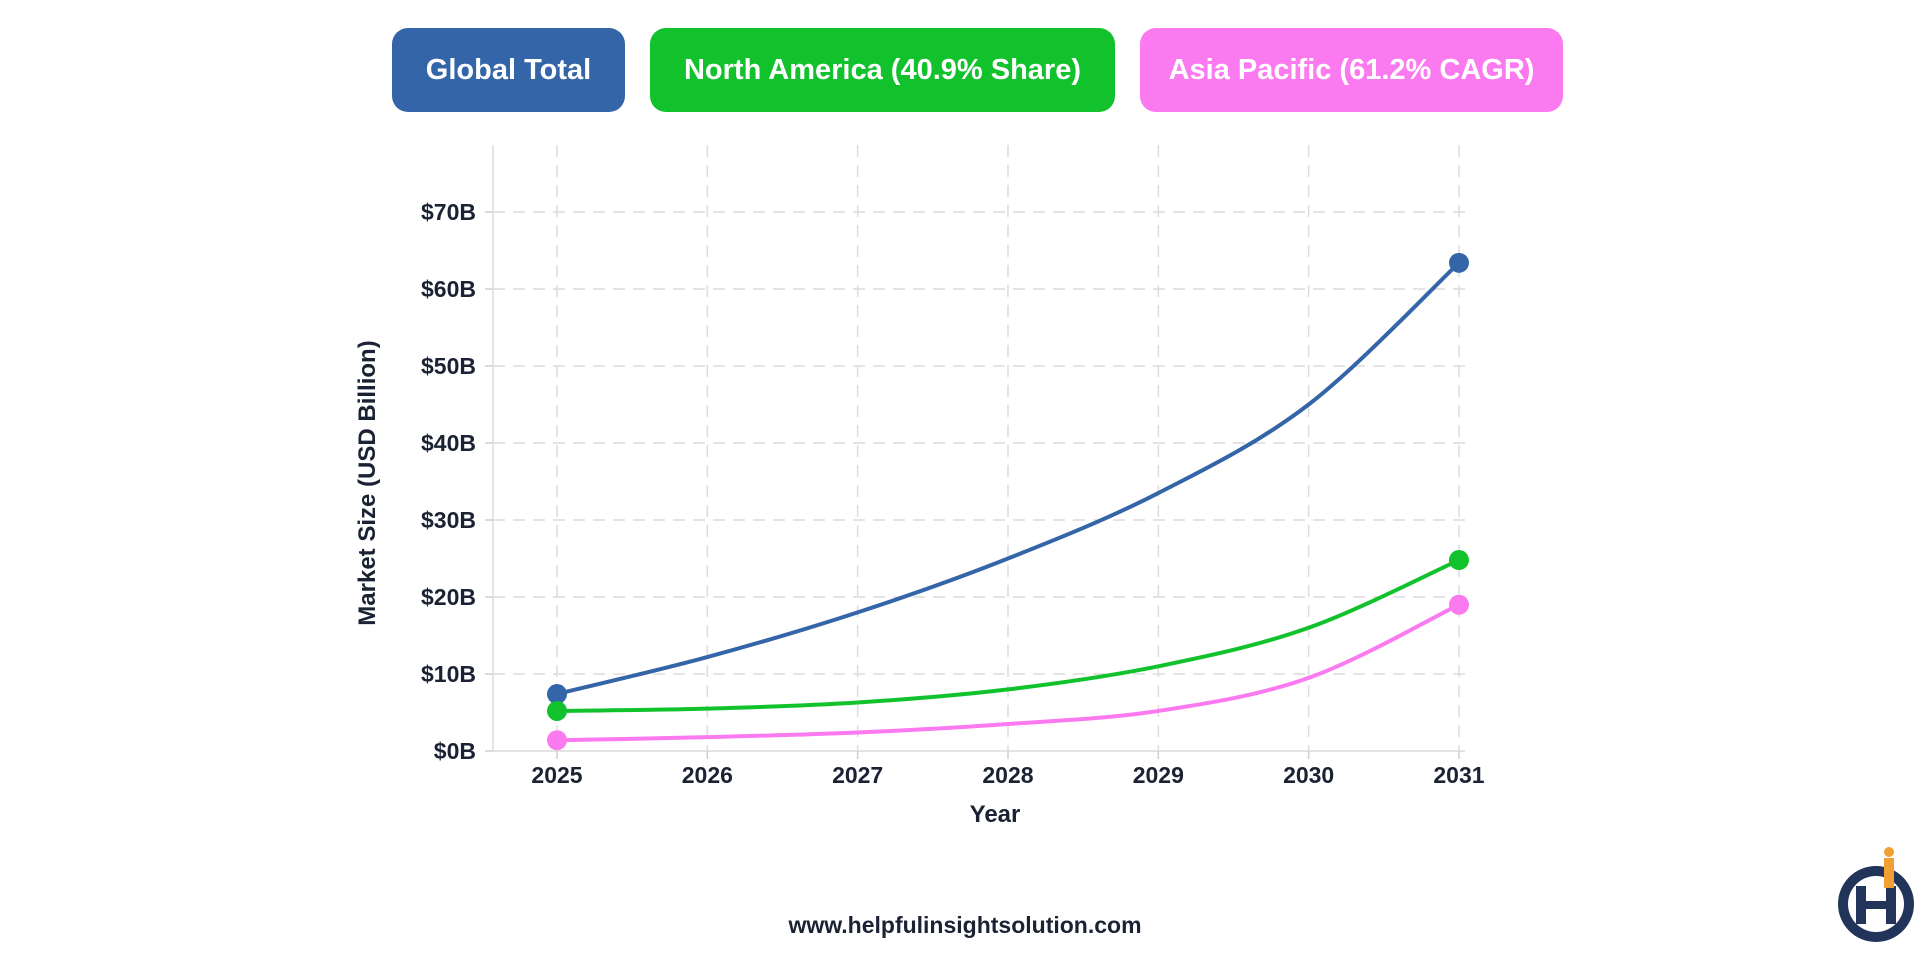 The height and width of the screenshot is (962, 1930). Describe the element at coordinates (1308, 775) in the screenshot. I see `x-tick-label: 2030` at that location.